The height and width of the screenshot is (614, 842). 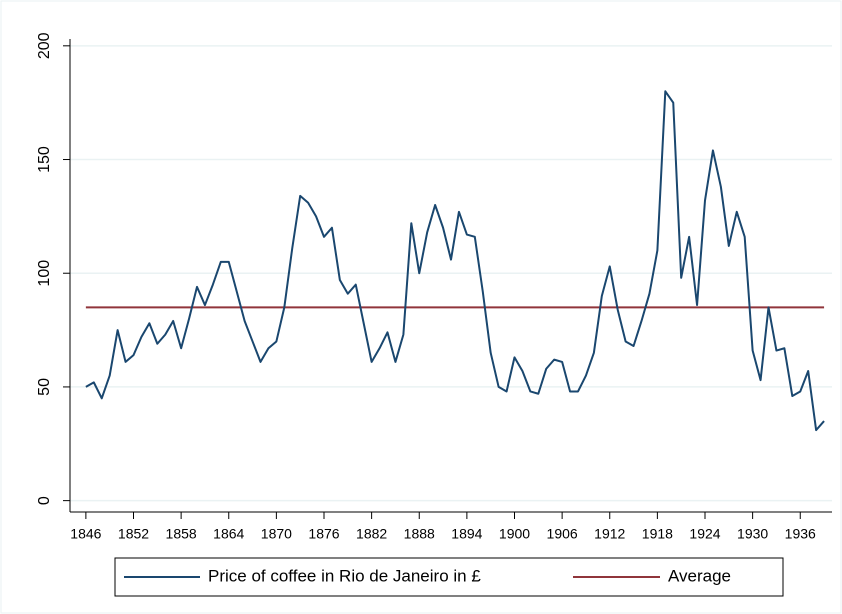 I want to click on x-tick-label: 1846, so click(x=85, y=534).